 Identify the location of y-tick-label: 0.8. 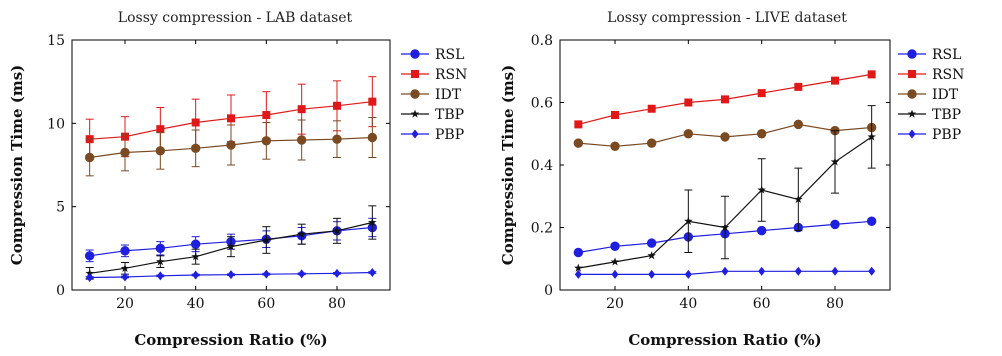
(542, 41).